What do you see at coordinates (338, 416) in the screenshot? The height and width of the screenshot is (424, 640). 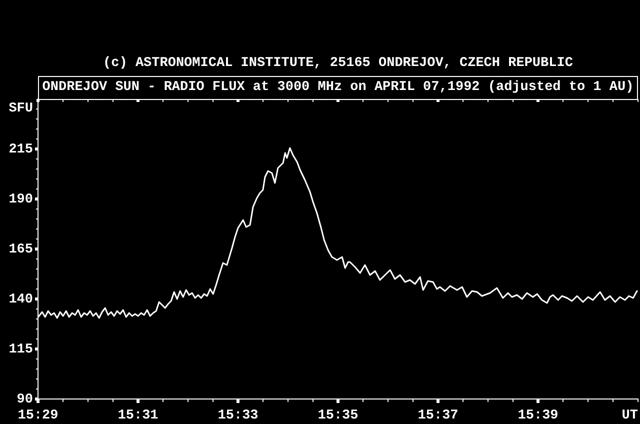 I see `x-tick-label: 15:35` at bounding box center [338, 416].